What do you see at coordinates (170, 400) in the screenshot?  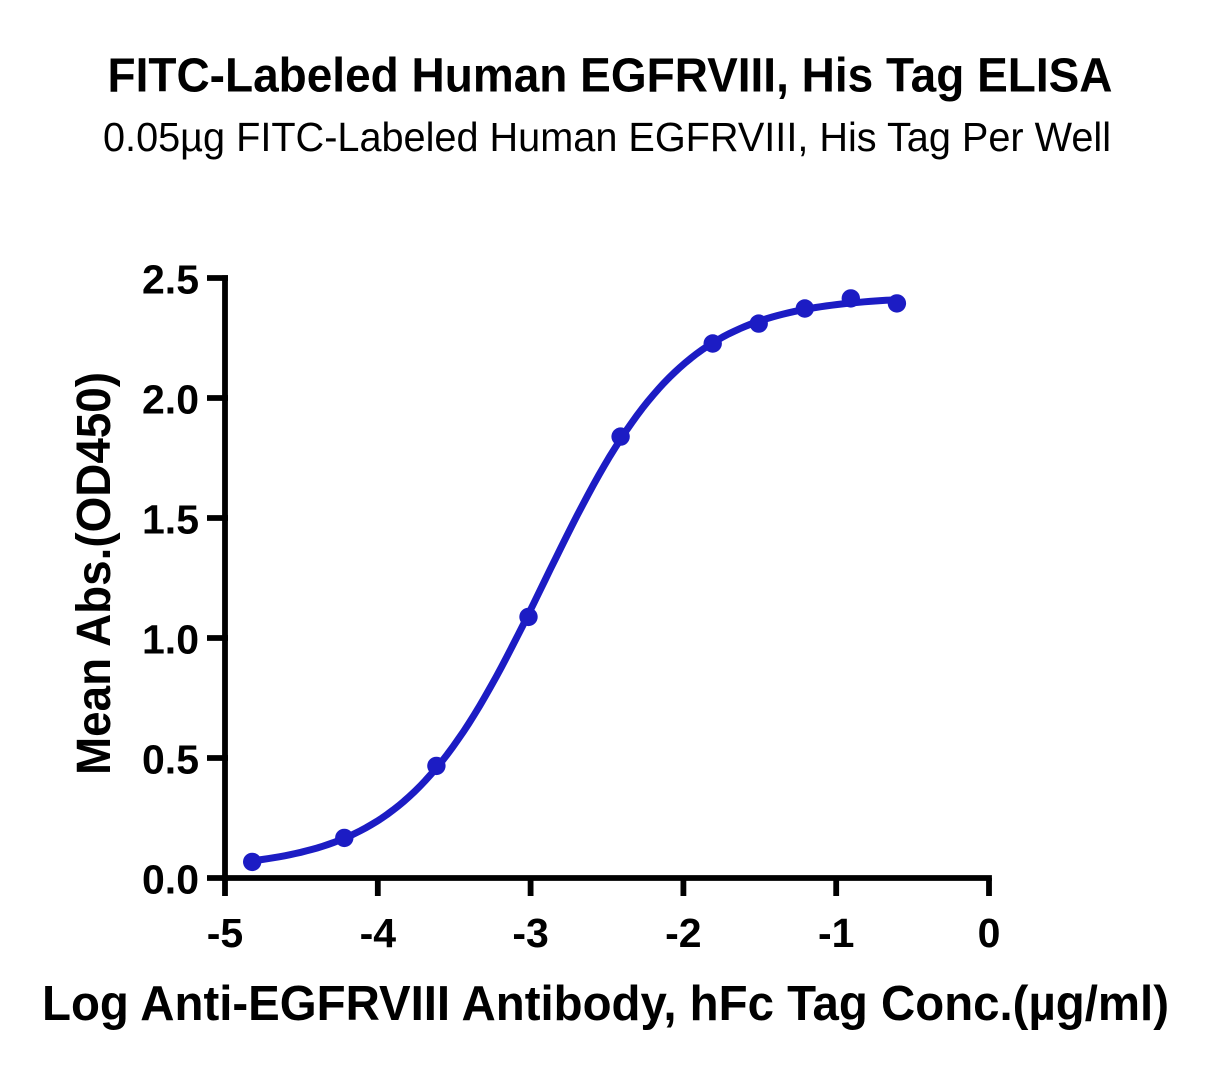 I see `svg-text: 2.0` at bounding box center [170, 400].